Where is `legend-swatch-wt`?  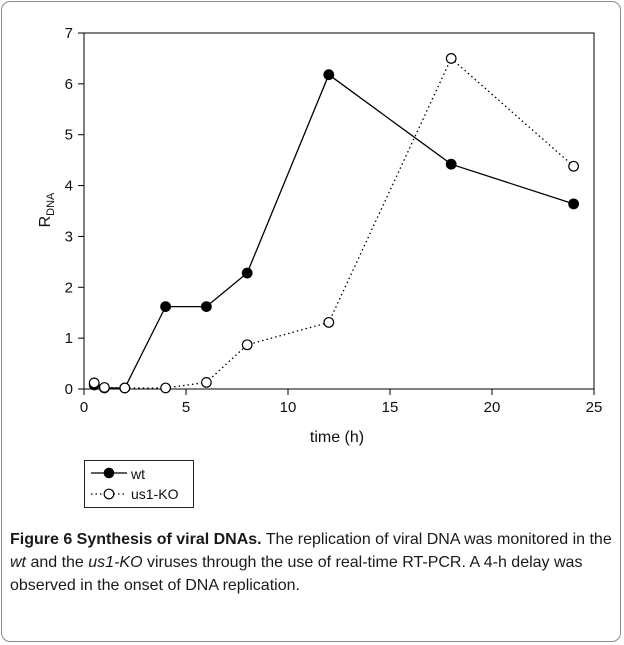 legend-swatch-wt is located at coordinates (109, 473).